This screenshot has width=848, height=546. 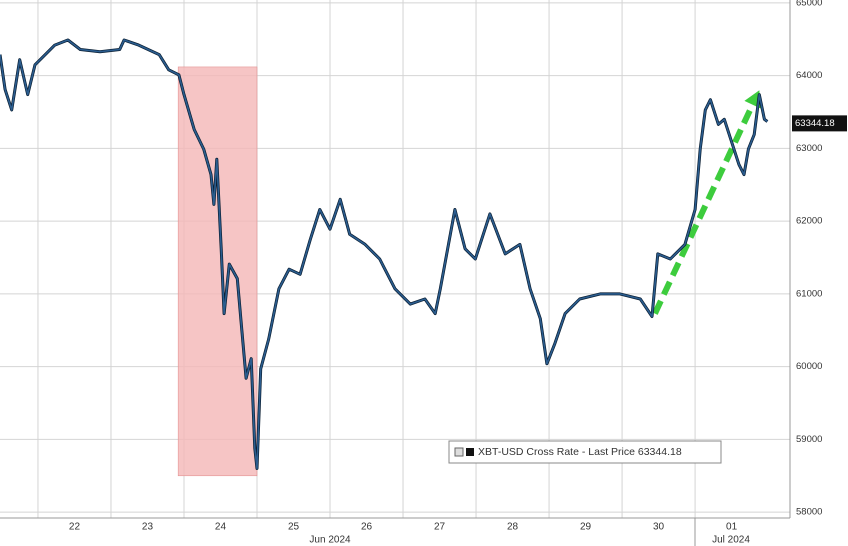 I want to click on legend: XBT-USD Cross Rate - Last Price 63344.18, so click(x=585, y=452).